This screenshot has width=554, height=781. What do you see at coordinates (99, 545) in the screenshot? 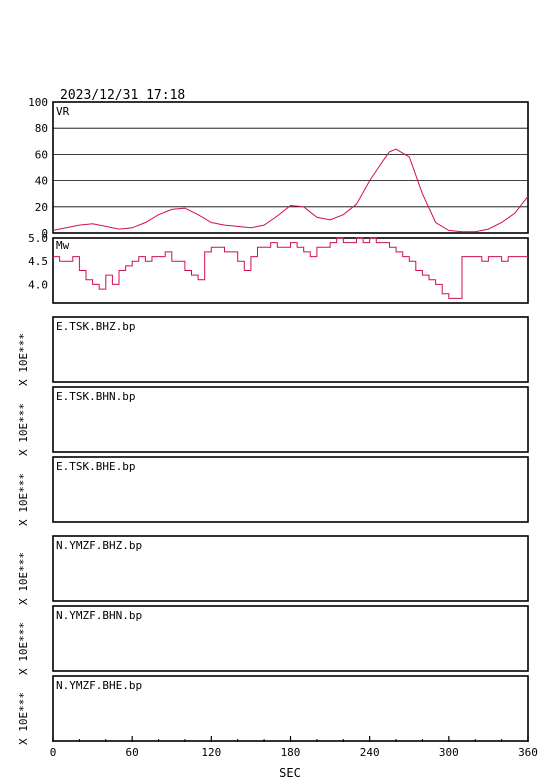
I see `trace-label: N.YMZF.BHZ.bp` at bounding box center [99, 545].